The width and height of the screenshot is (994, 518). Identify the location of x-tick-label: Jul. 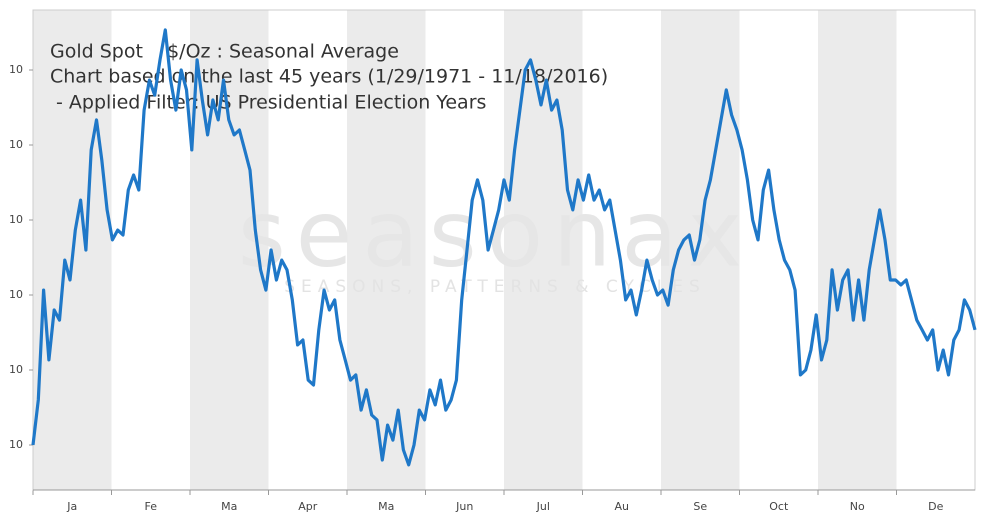
(543, 506).